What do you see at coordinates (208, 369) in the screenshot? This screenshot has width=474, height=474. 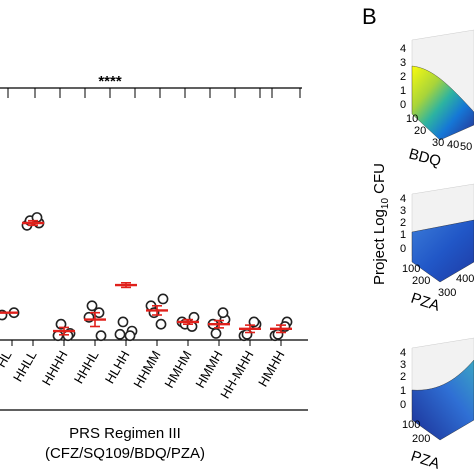 I see `x-tick-label-6: HMMH` at bounding box center [208, 369].